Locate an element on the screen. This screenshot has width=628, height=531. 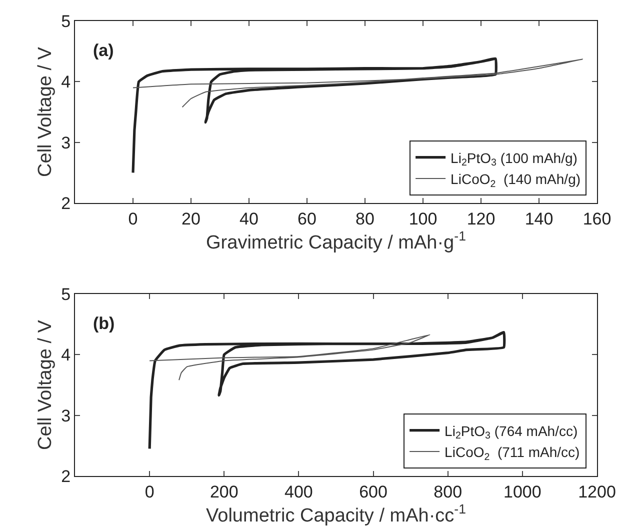
x-axis-title: Volumetric Capacity / mAh·cc$^{-1}$ is located at coordinates (336, 513).